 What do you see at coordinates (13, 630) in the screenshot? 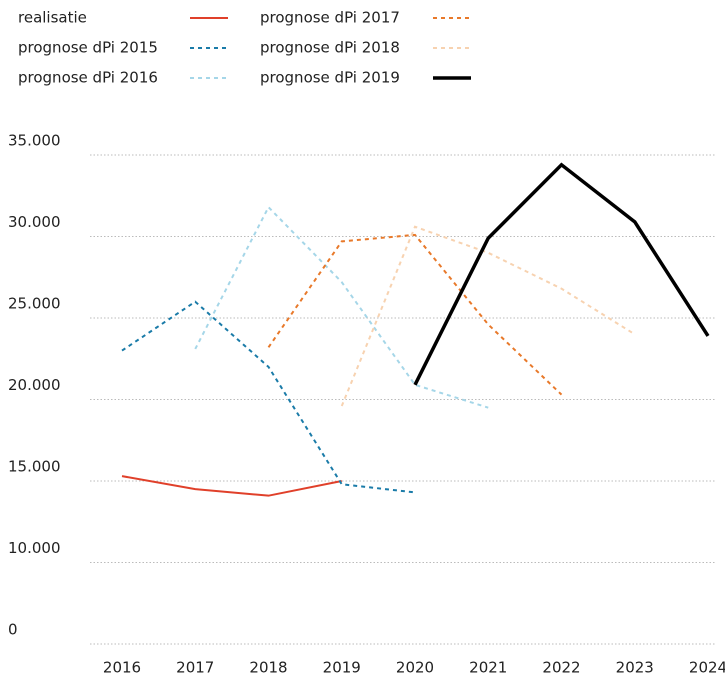
I see `y-tick-label: 0` at bounding box center [13, 630].